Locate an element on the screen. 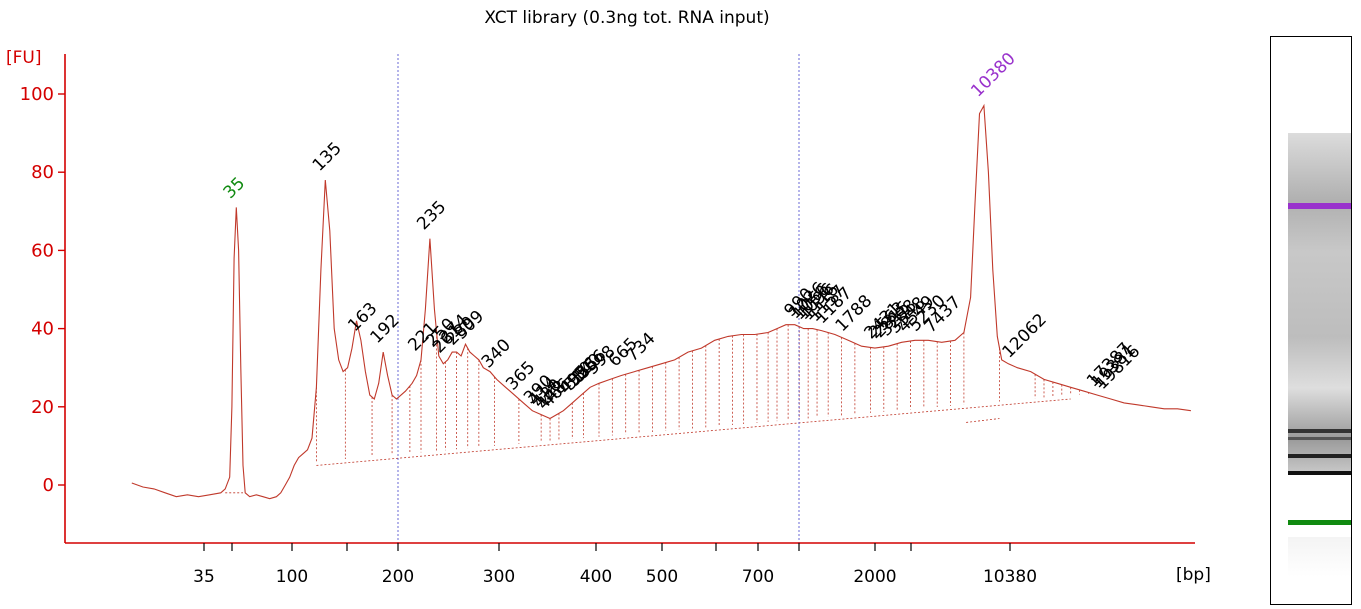  peak-label: 235 is located at coordinates (431, 215).